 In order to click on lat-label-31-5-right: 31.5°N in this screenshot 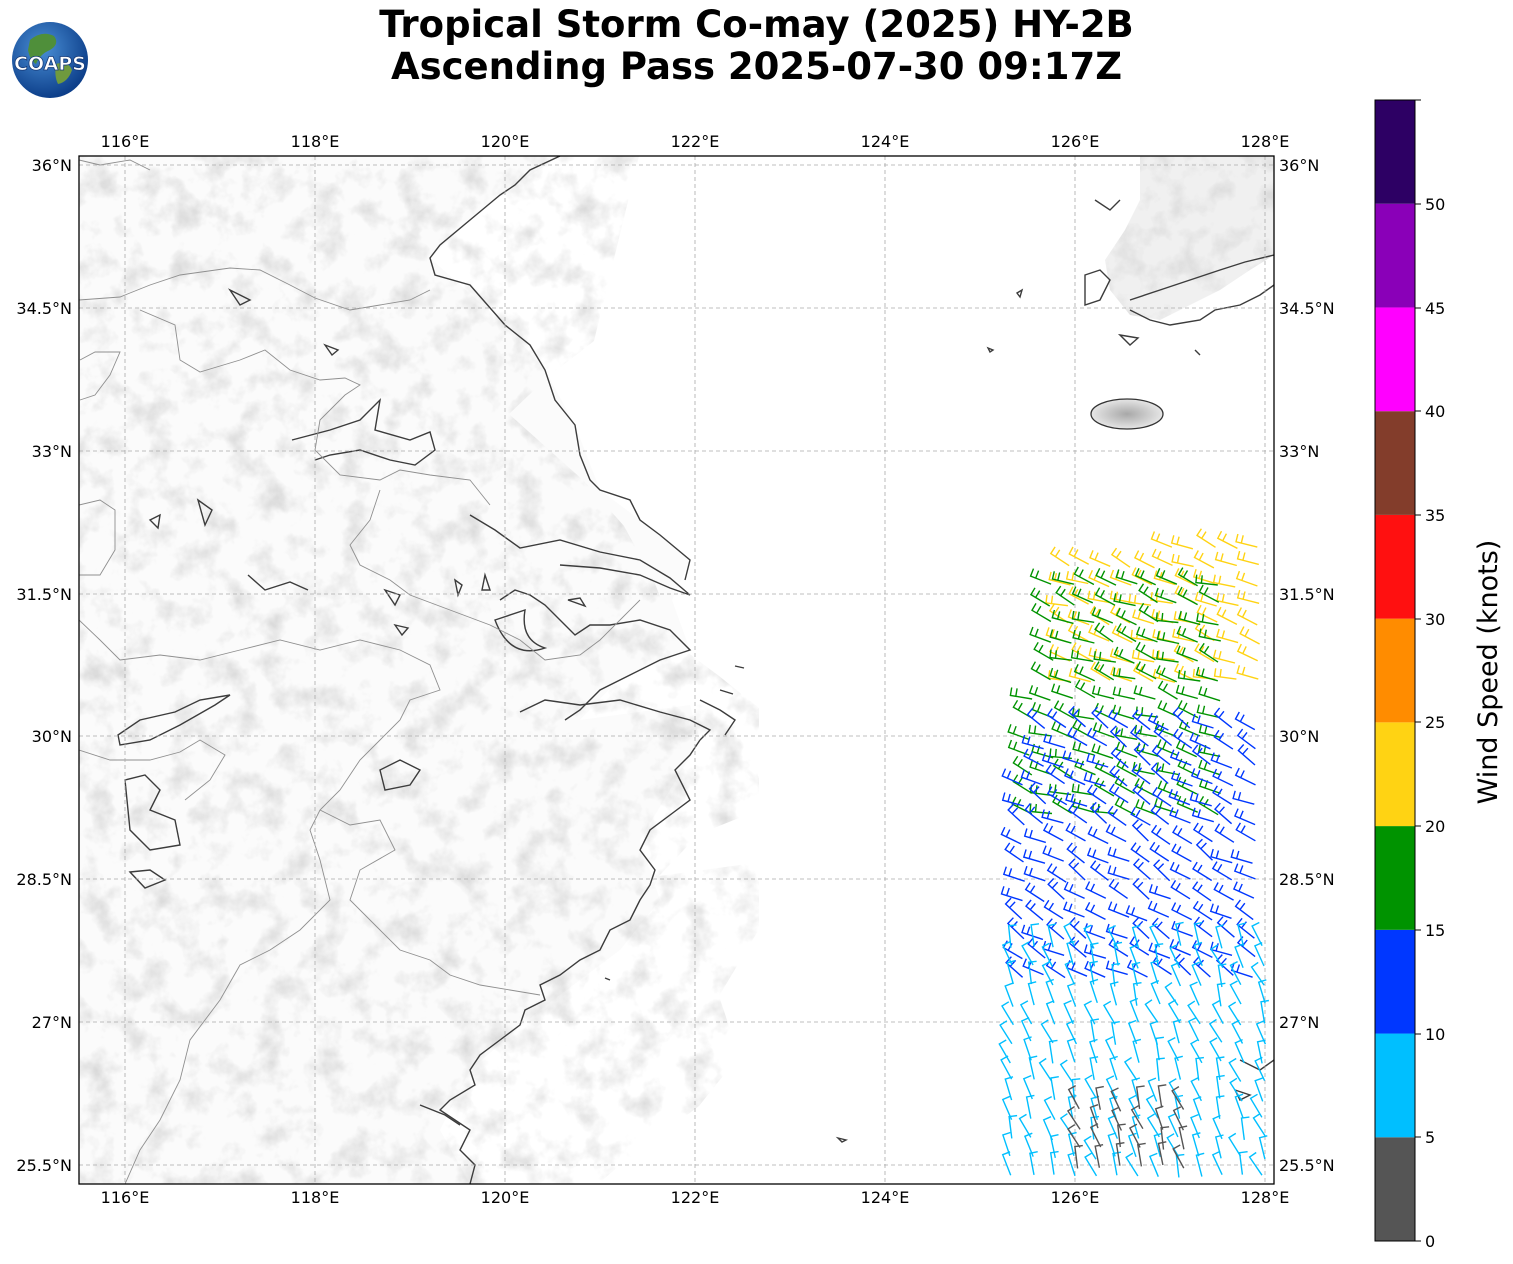, I will do `click(1307, 594)`.